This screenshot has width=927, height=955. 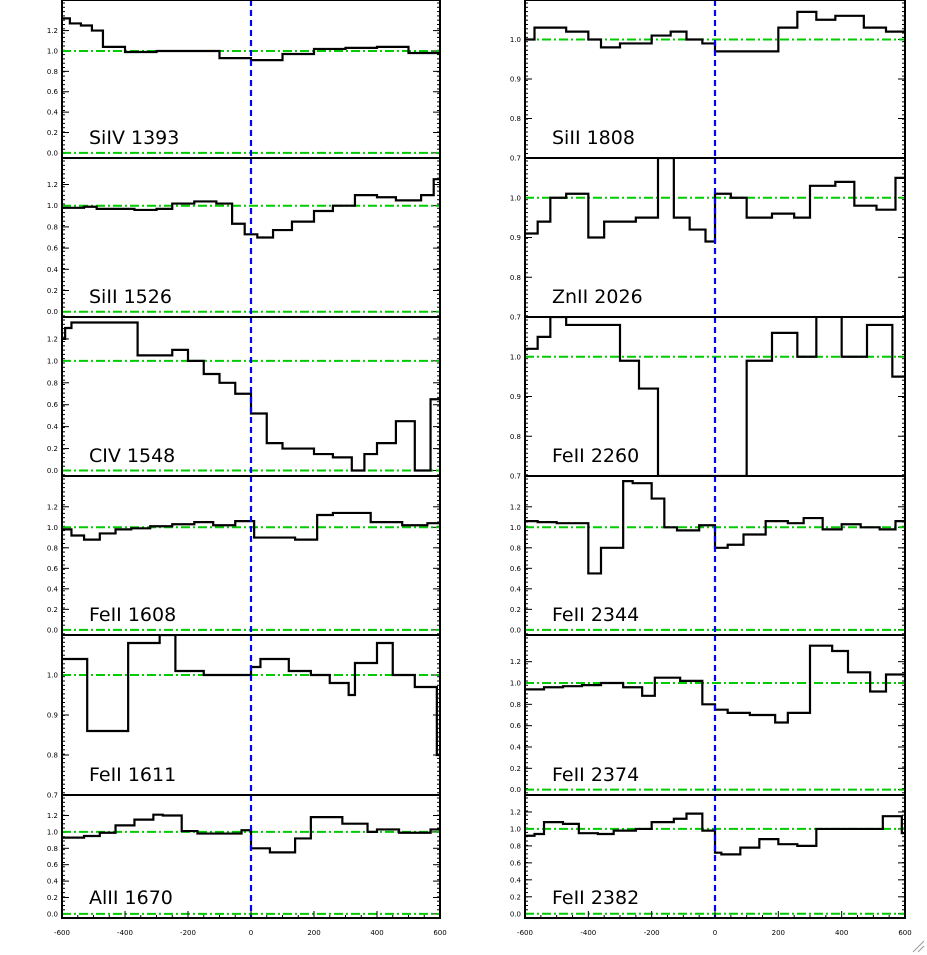 I want to click on transition-label: ZnII 2026, so click(x=597, y=297).